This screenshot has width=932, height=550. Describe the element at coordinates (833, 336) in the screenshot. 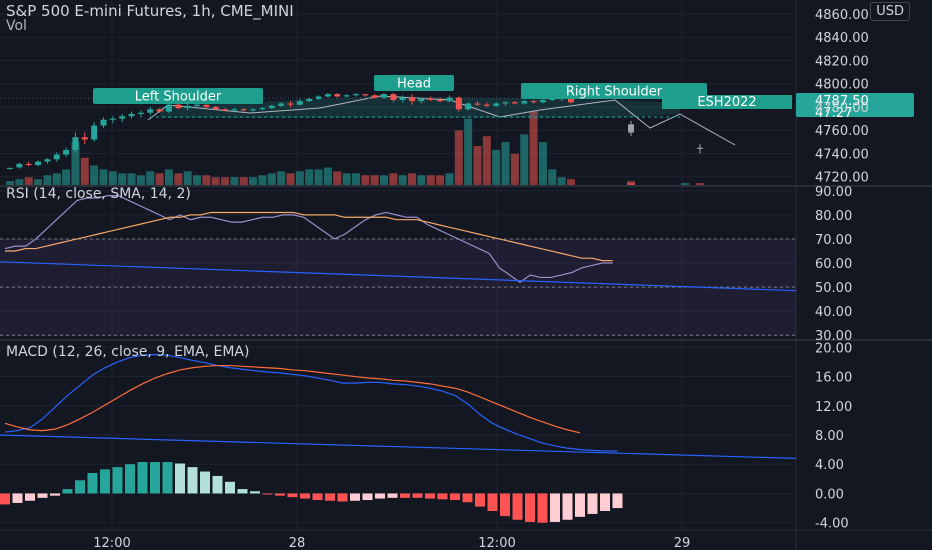

I see `rsi-tick: 30.00` at that location.